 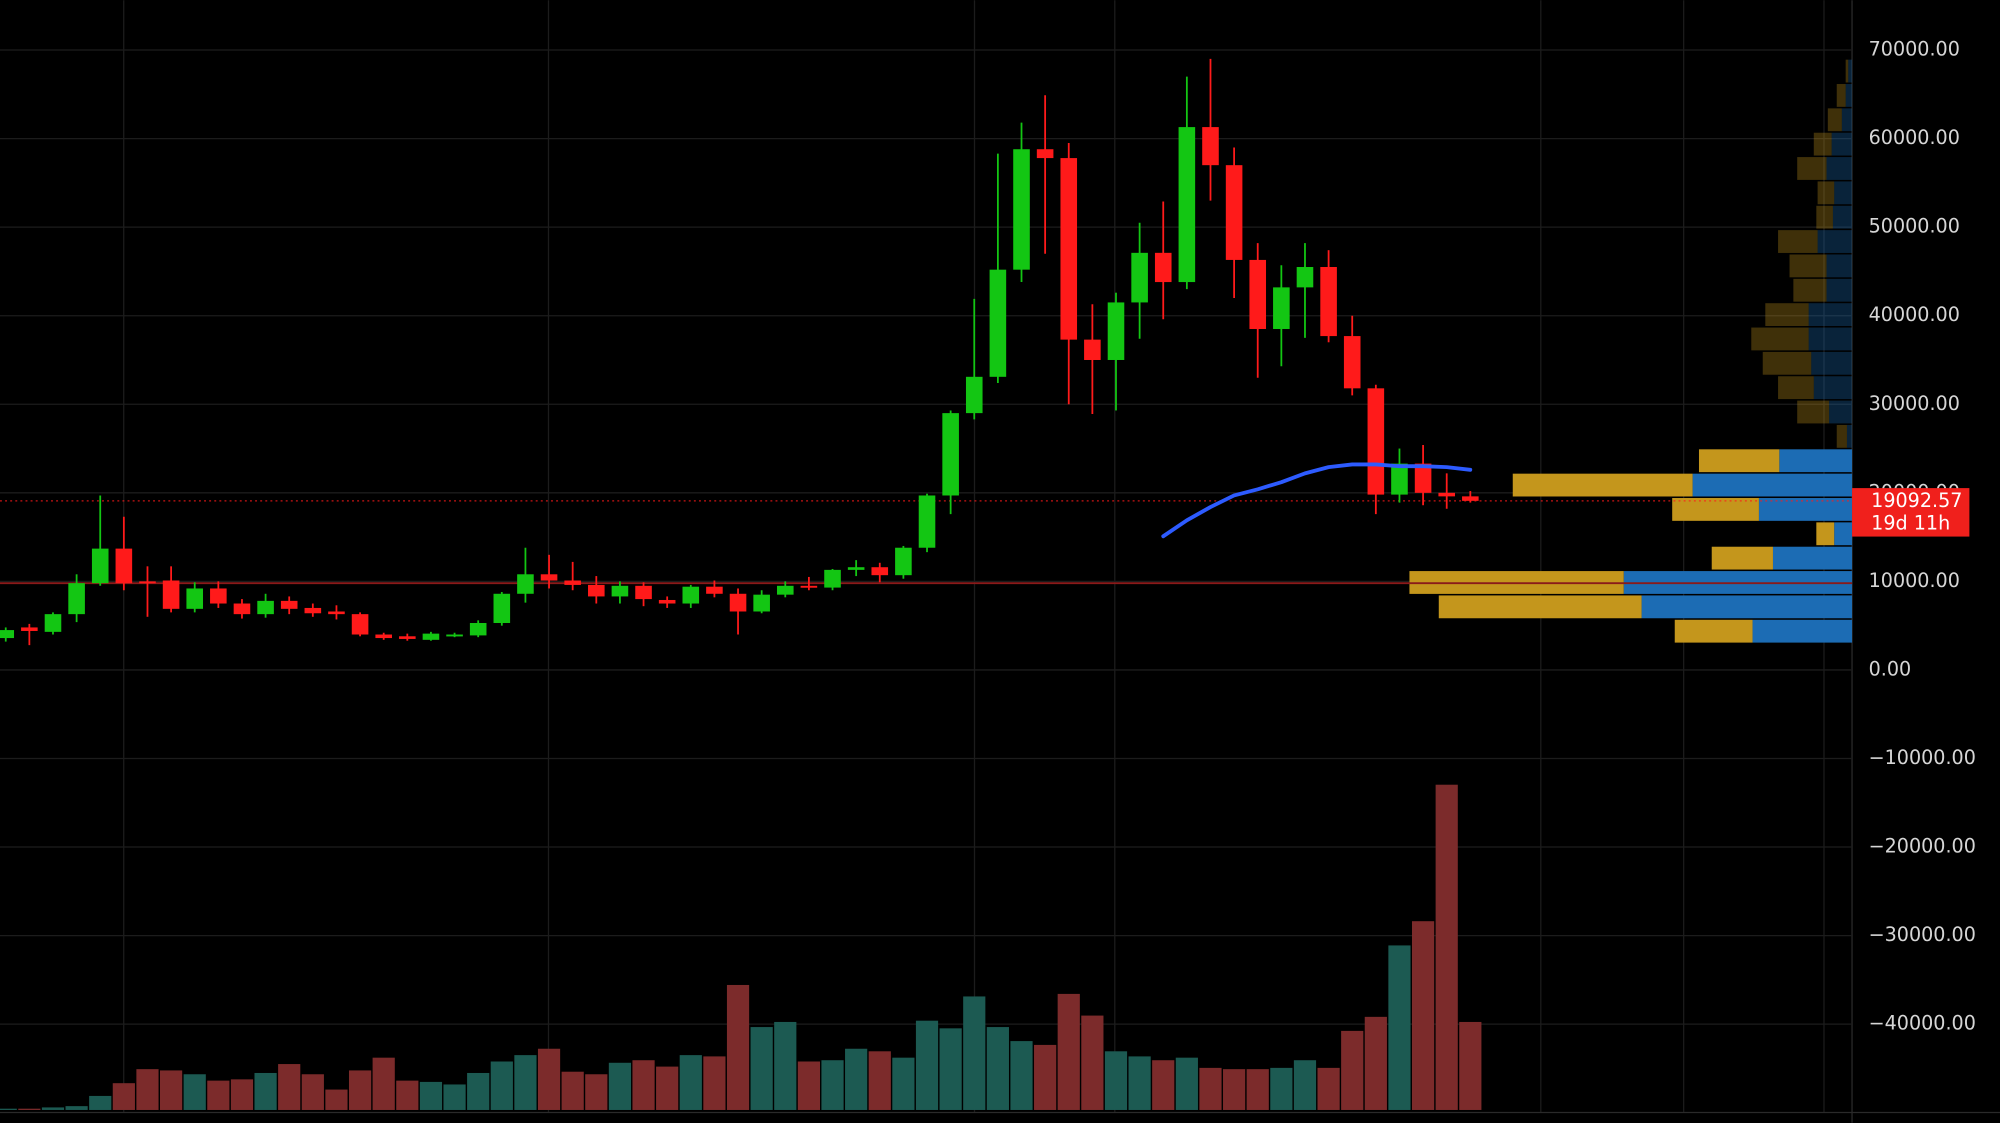 What do you see at coordinates (1914, 314) in the screenshot?
I see `y-tick-label: 40000.00` at bounding box center [1914, 314].